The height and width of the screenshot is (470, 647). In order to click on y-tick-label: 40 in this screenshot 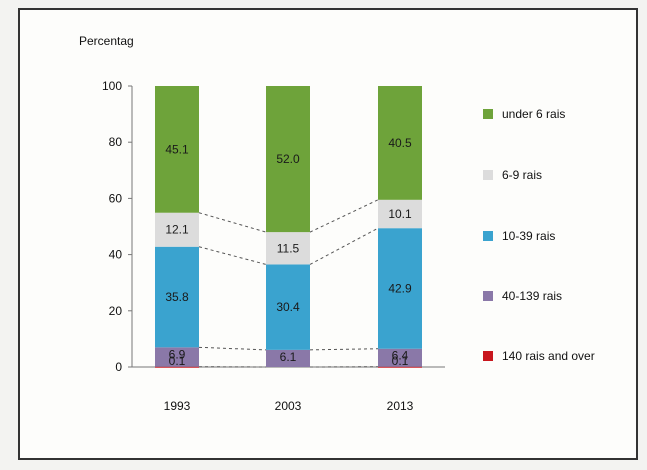, I will do `click(116, 255)`.